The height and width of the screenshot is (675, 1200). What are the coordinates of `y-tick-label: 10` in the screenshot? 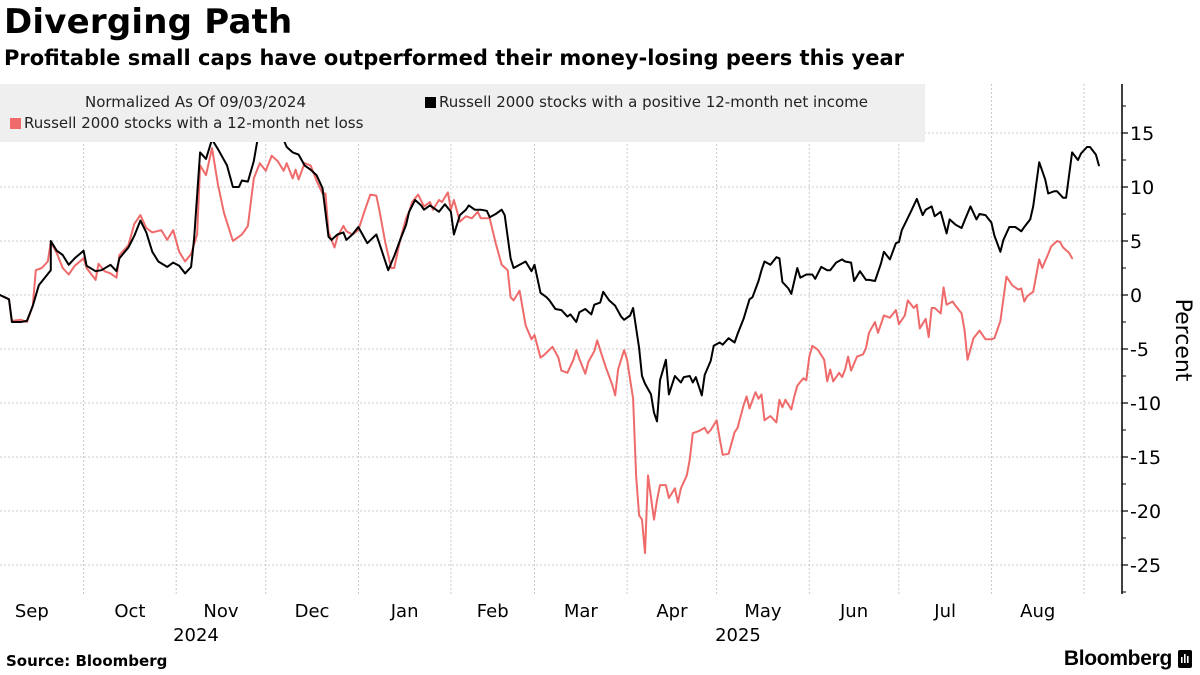 It's located at (1142, 188).